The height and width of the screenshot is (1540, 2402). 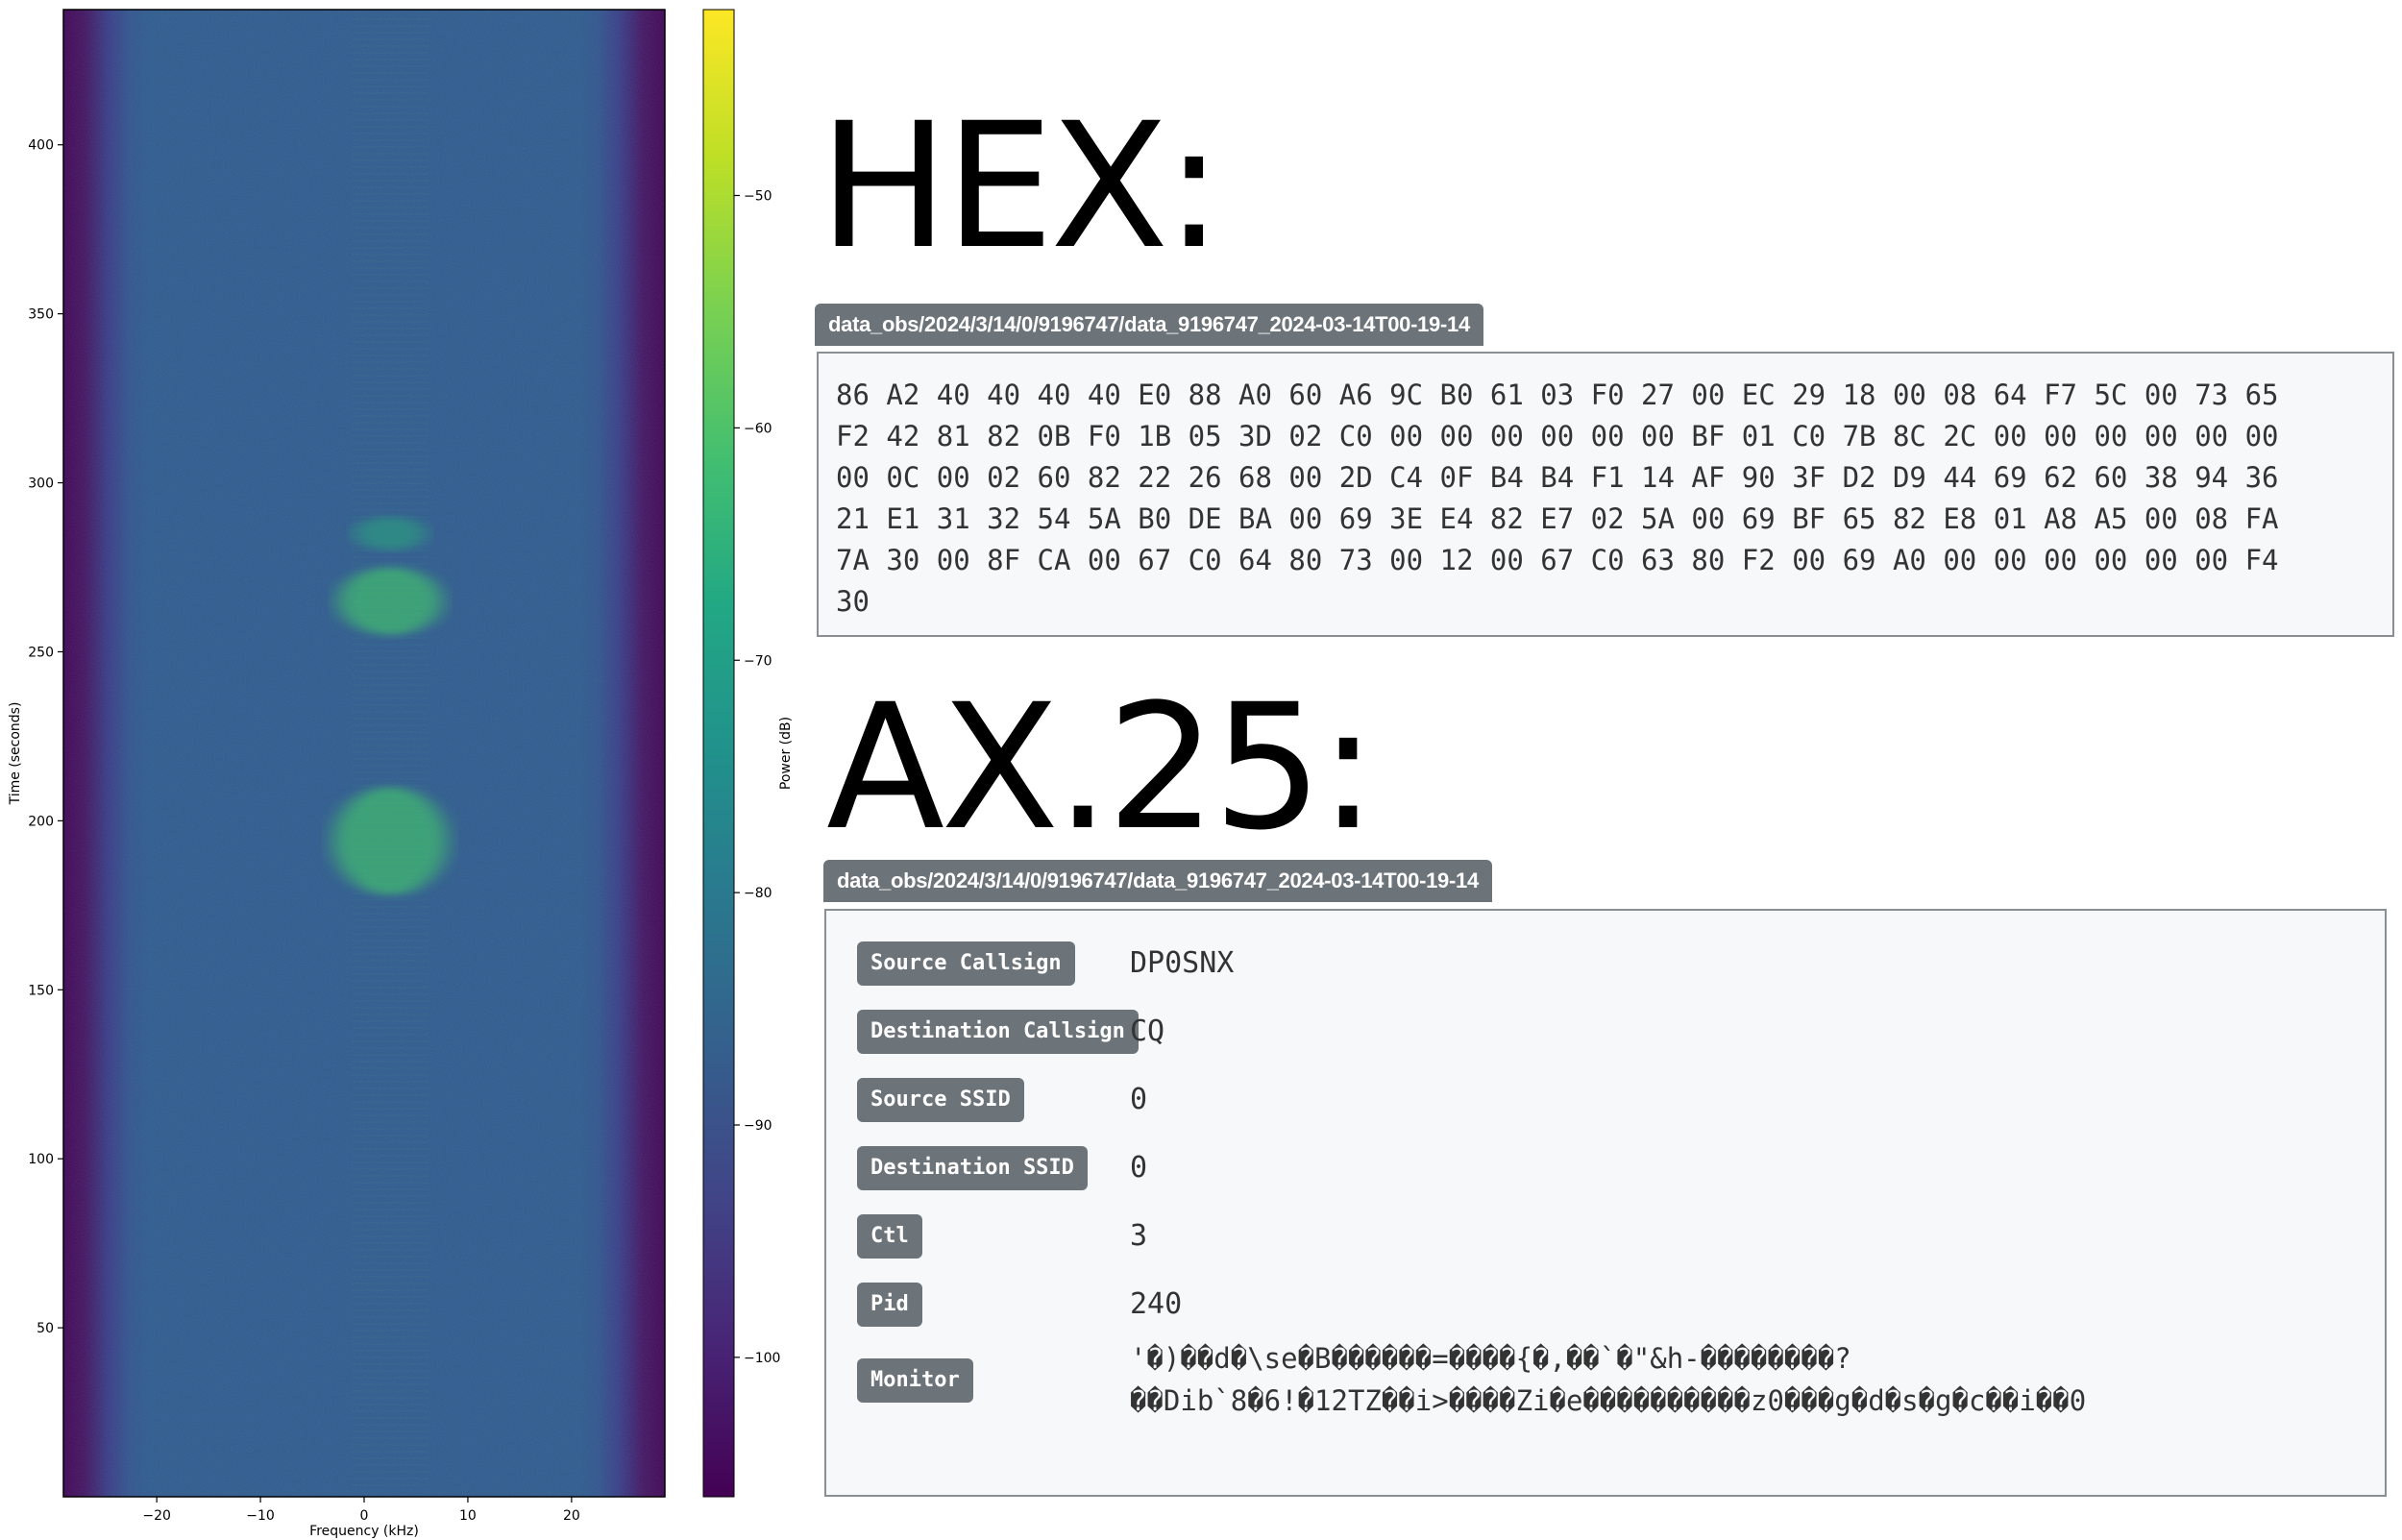 What do you see at coordinates (889, 1236) in the screenshot?
I see `field-label-badge: Ctl` at bounding box center [889, 1236].